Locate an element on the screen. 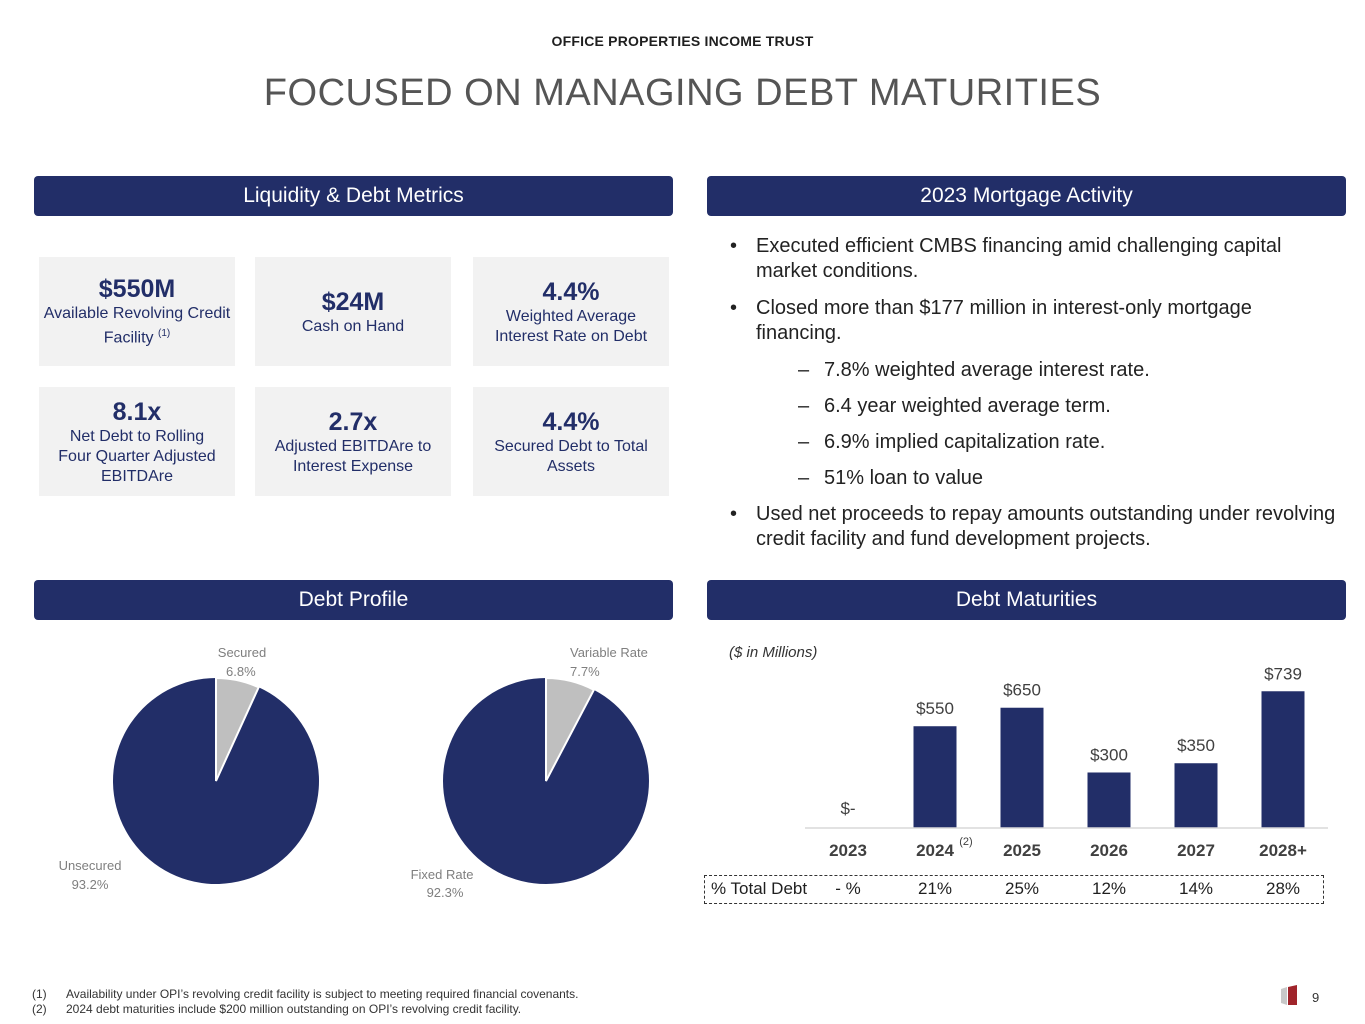 The width and height of the screenshot is (1365, 1024). company-logo-icon is located at coordinates (1289, 995).